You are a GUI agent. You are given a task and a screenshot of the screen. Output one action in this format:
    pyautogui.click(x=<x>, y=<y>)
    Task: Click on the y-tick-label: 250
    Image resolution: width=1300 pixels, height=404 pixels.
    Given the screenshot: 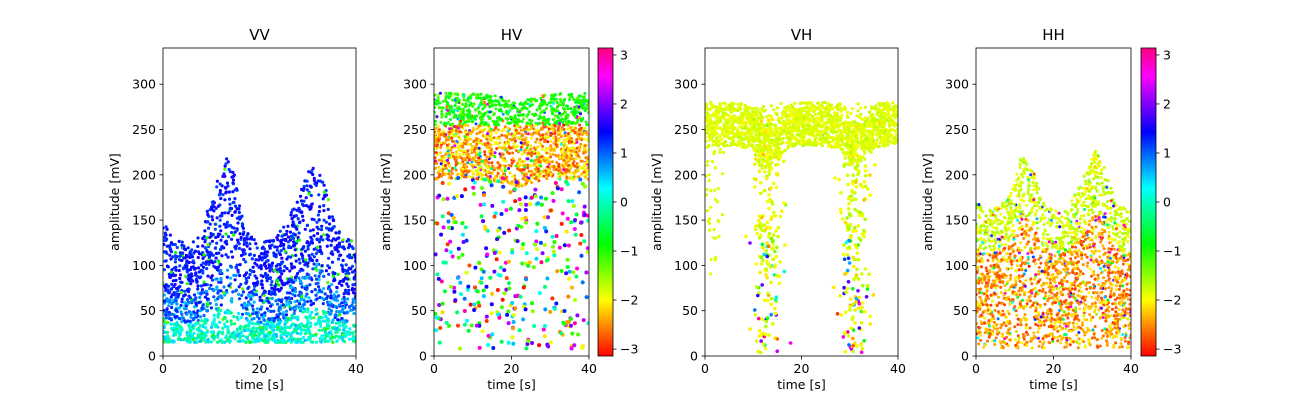 What is the action you would take?
    pyautogui.click(x=144, y=129)
    